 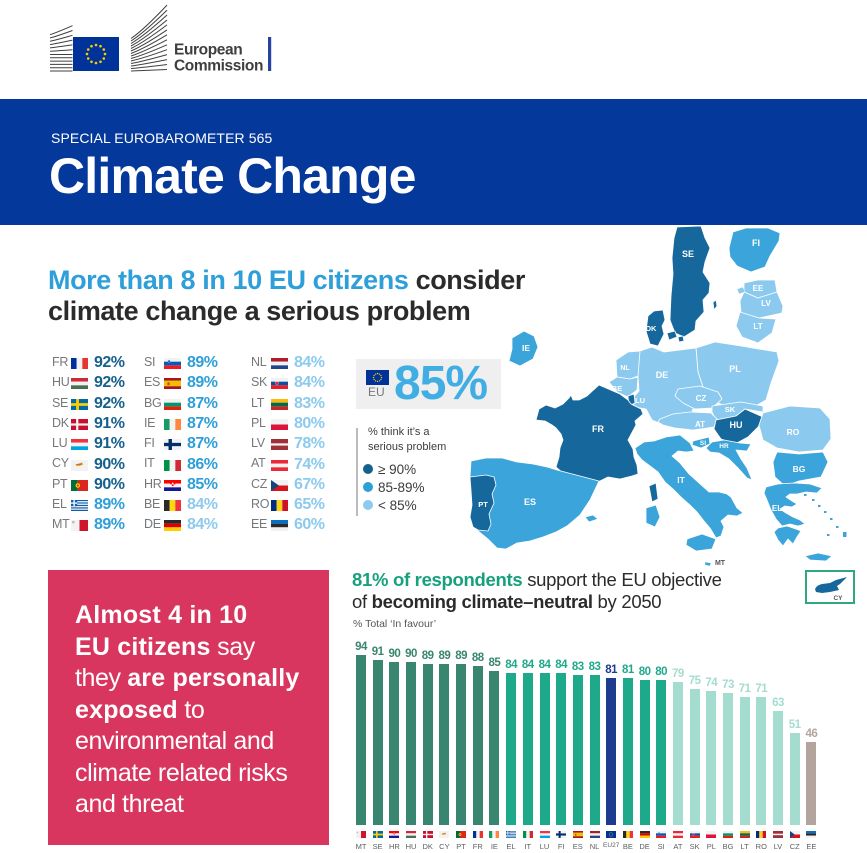 I want to click on svg-text: IT, so click(x=681, y=480).